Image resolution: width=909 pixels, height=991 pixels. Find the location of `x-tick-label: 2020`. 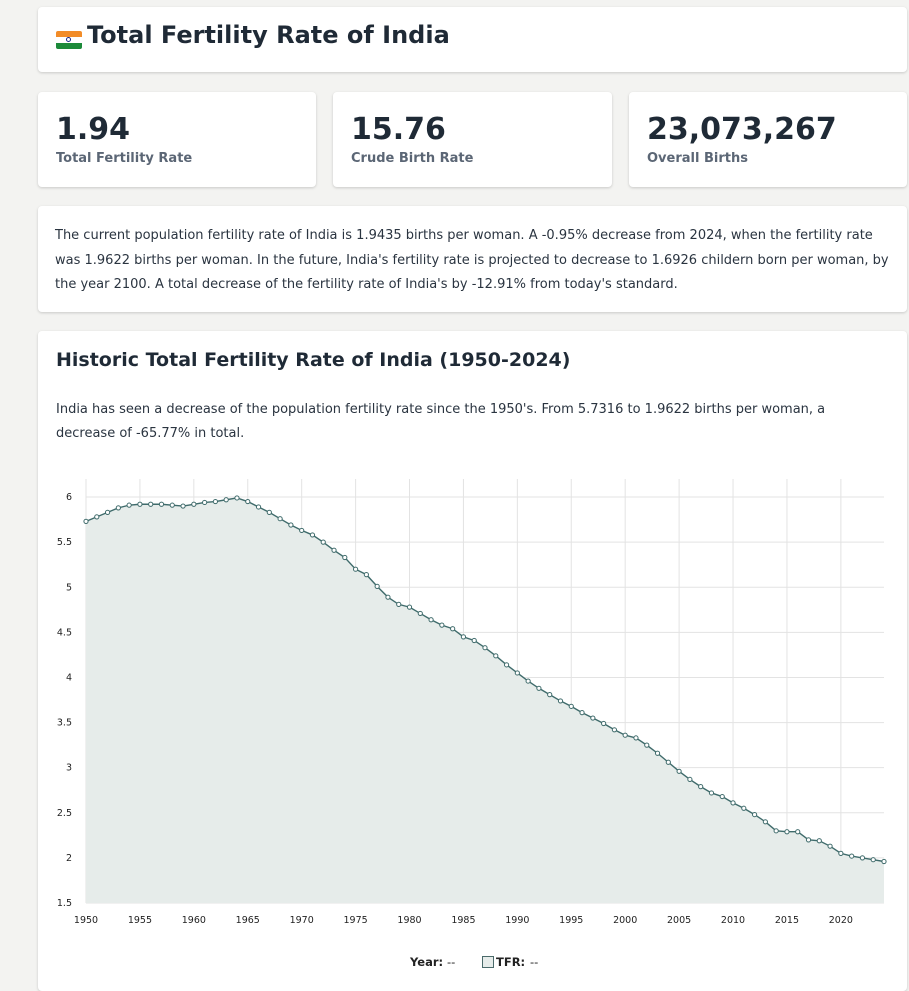

x-tick-label: 2020 is located at coordinates (841, 920).